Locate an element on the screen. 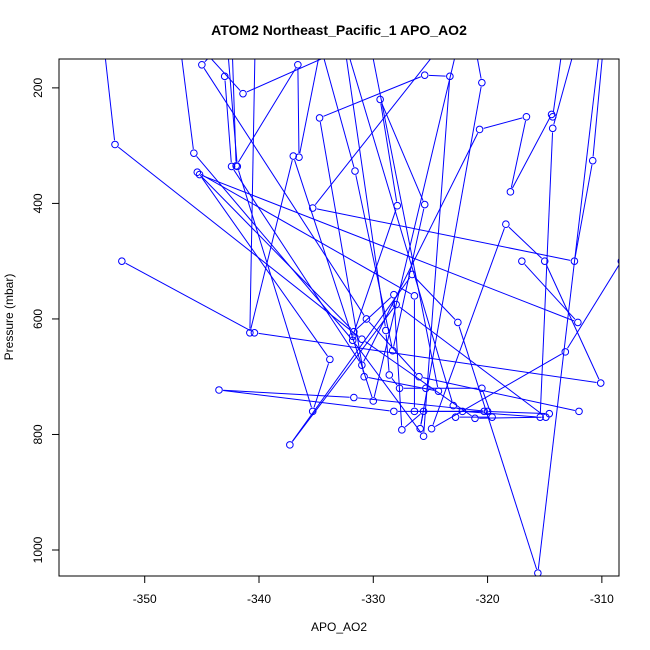 The image size is (650, 650). x-tick-label: -350 is located at coordinates (145, 599).